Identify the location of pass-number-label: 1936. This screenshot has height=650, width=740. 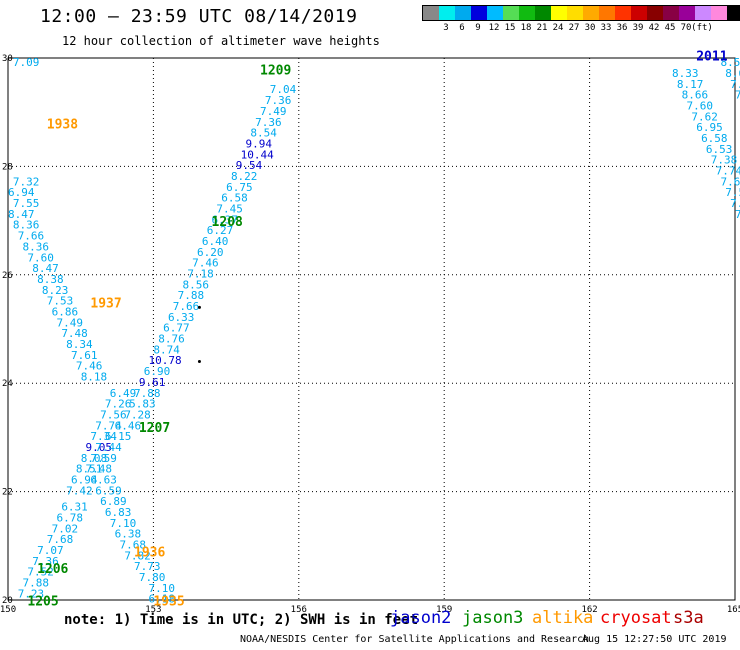
(149, 553).